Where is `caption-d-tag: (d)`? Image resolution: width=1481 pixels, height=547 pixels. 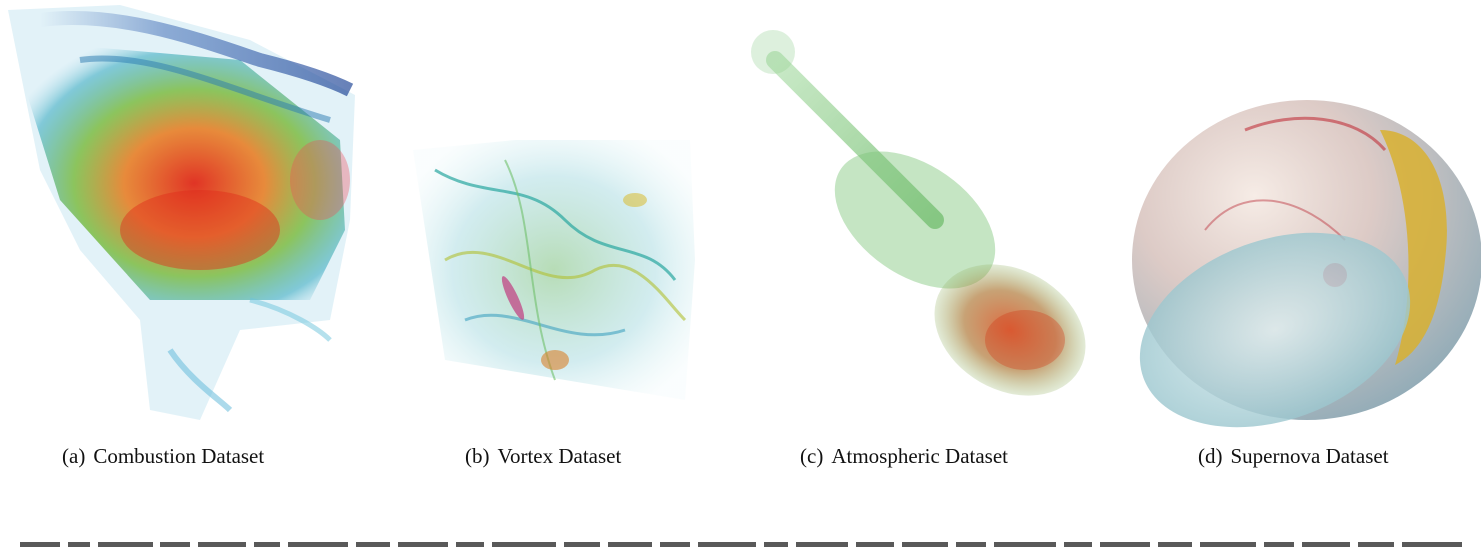
caption-d-tag: (d) is located at coordinates (1210, 456).